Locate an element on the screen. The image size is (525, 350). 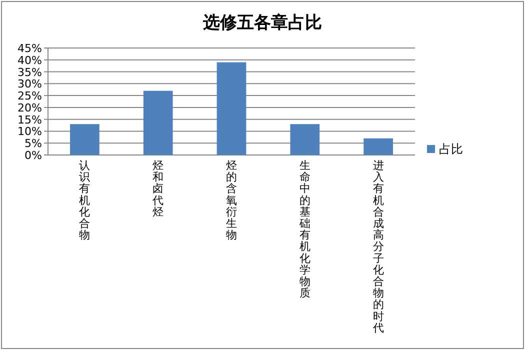
y-tick-label: 20% is located at coordinates (30, 107).